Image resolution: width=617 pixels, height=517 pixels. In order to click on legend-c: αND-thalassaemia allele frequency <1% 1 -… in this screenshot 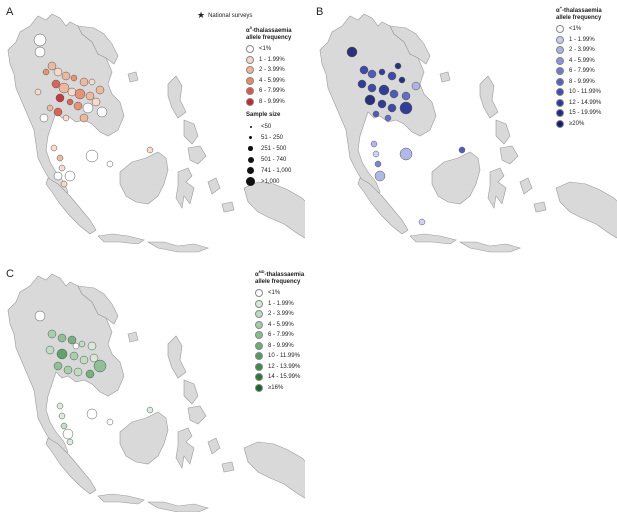, I will do `click(279, 331)`.